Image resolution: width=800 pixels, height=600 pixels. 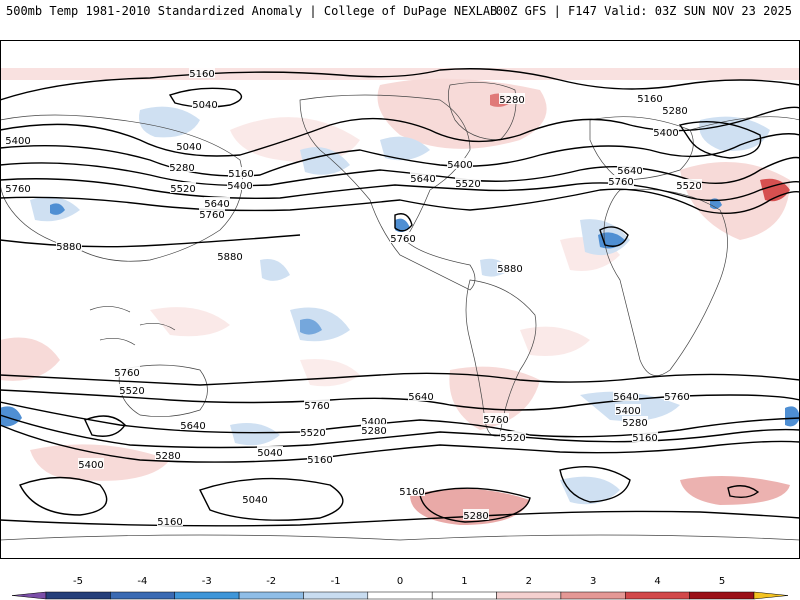 I want to click on colorbar-tick-label: 5, so click(x=722, y=581).